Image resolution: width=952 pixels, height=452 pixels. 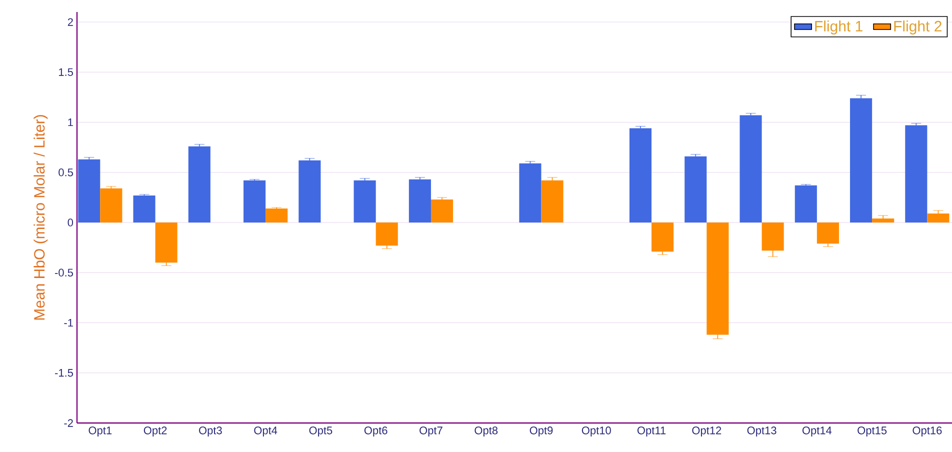 I want to click on x-tick-label: Opt15, so click(x=872, y=431).